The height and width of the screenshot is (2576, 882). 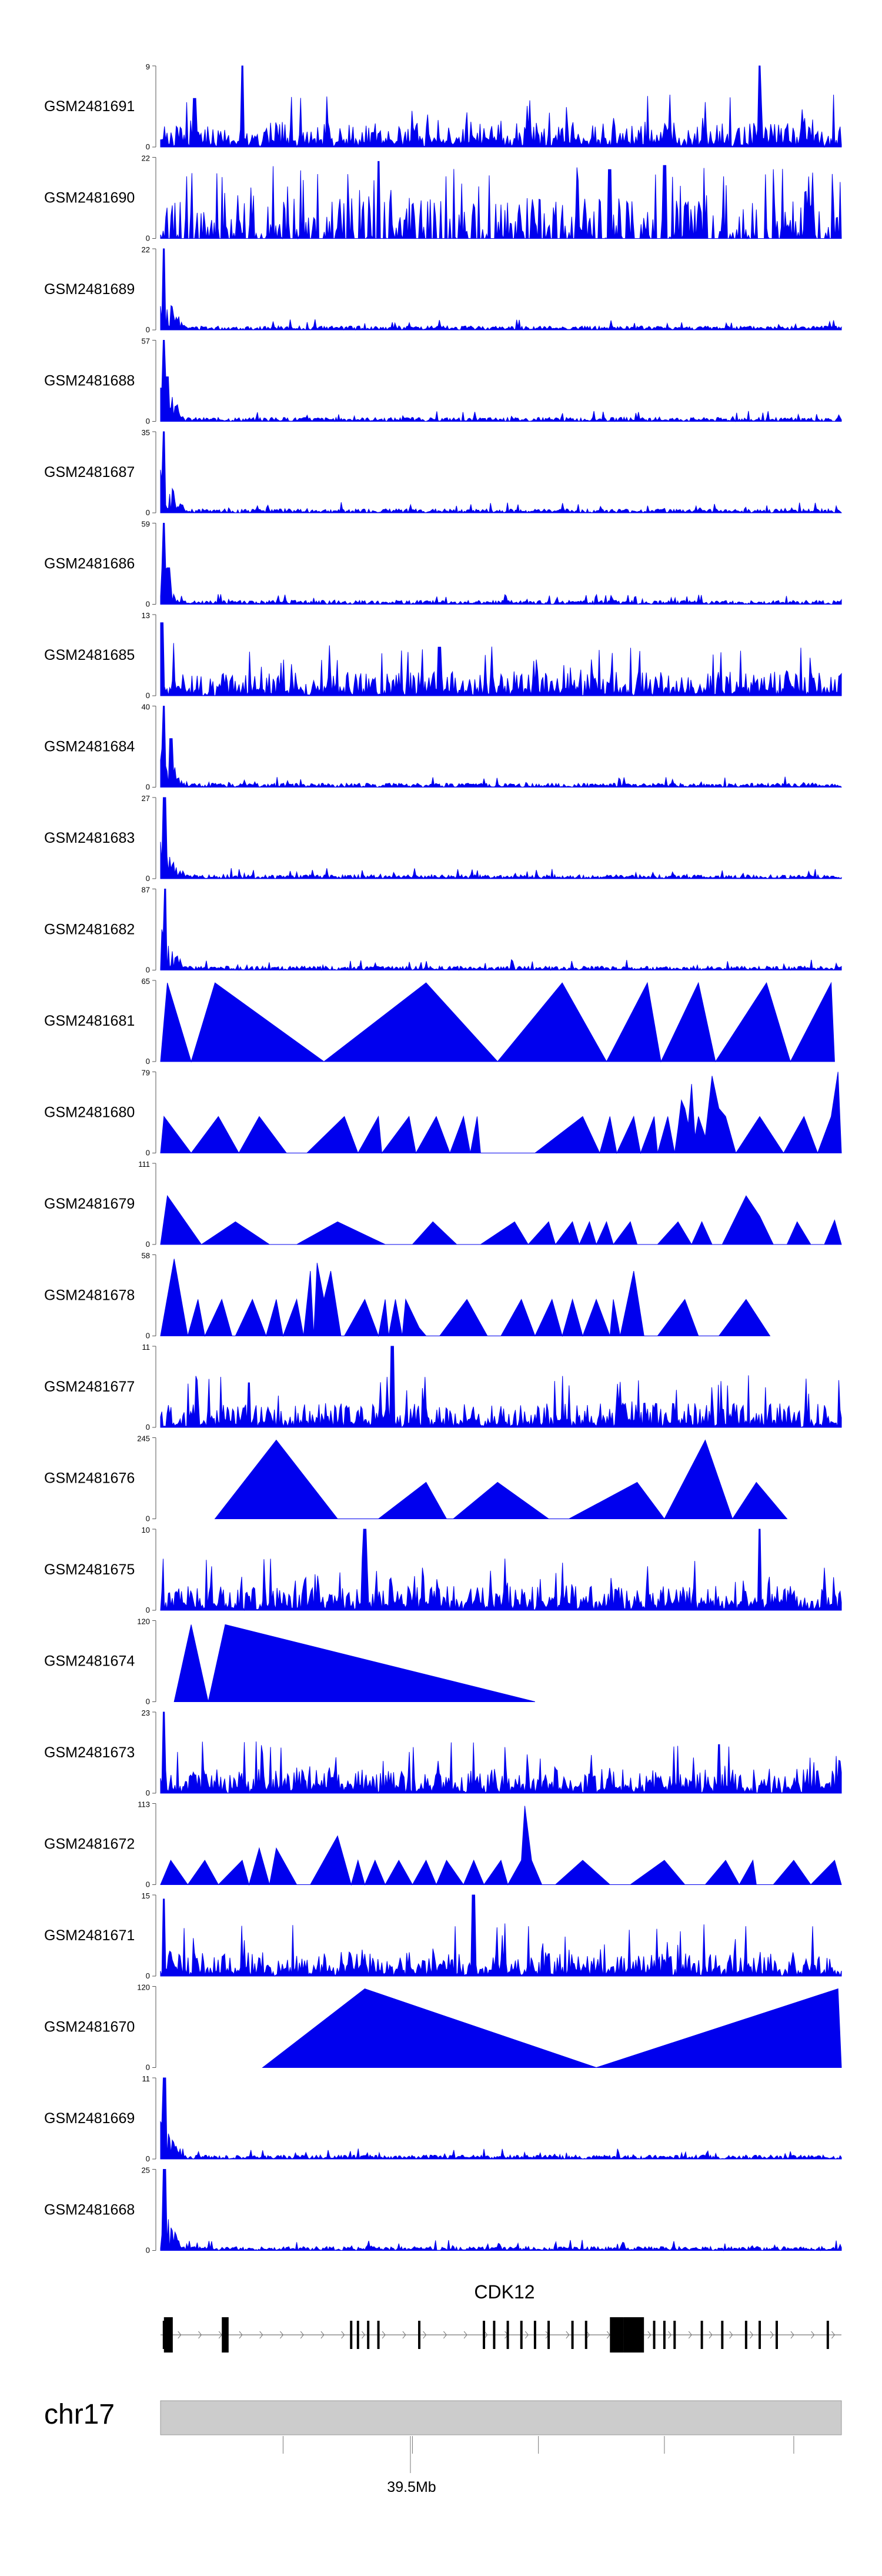 I want to click on track-GSM2481677: GSM2481677 11 0, so click(x=443, y=1387).